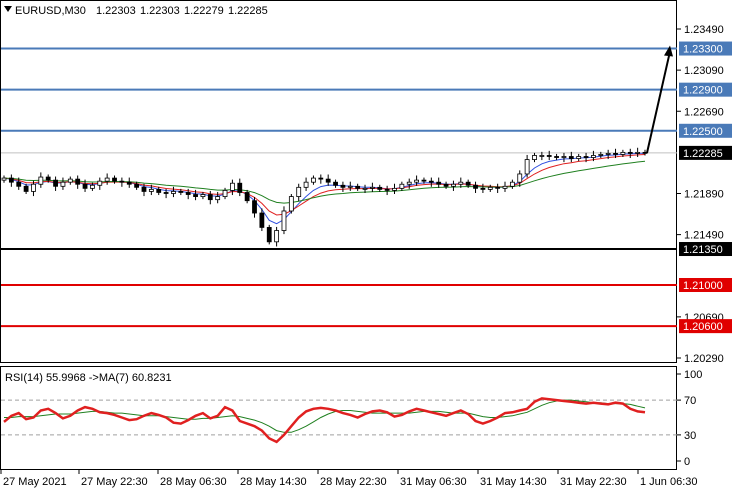  Describe the element at coordinates (704, 112) in the screenshot. I see `price-tick-label: 1.22690` at that location.